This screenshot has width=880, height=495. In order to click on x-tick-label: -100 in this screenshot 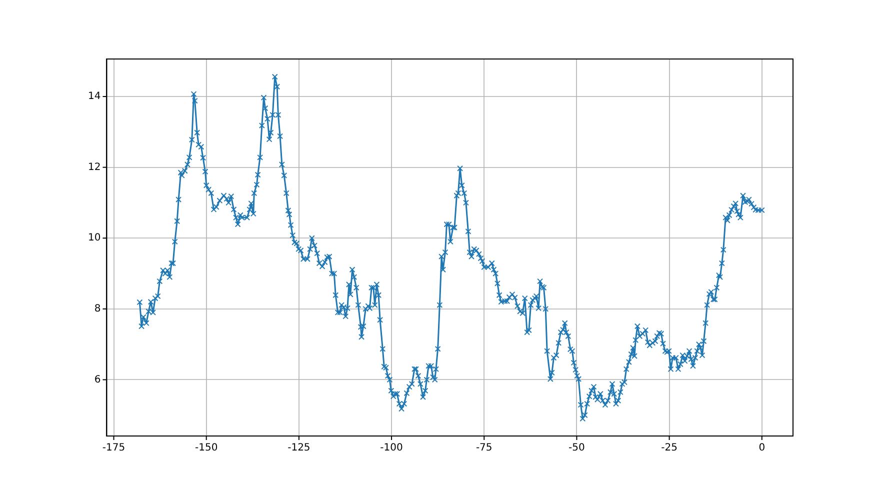, I will do `click(391, 448)`.